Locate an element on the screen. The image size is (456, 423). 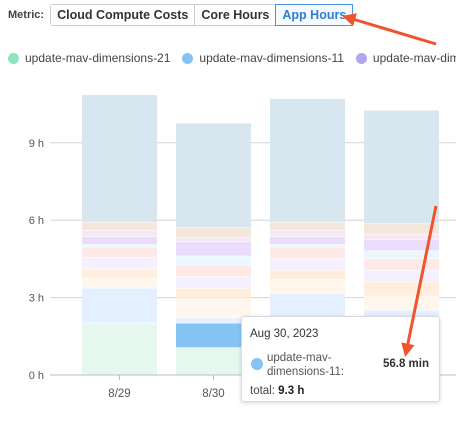
tooltip-total-label: total: is located at coordinates (262, 391).